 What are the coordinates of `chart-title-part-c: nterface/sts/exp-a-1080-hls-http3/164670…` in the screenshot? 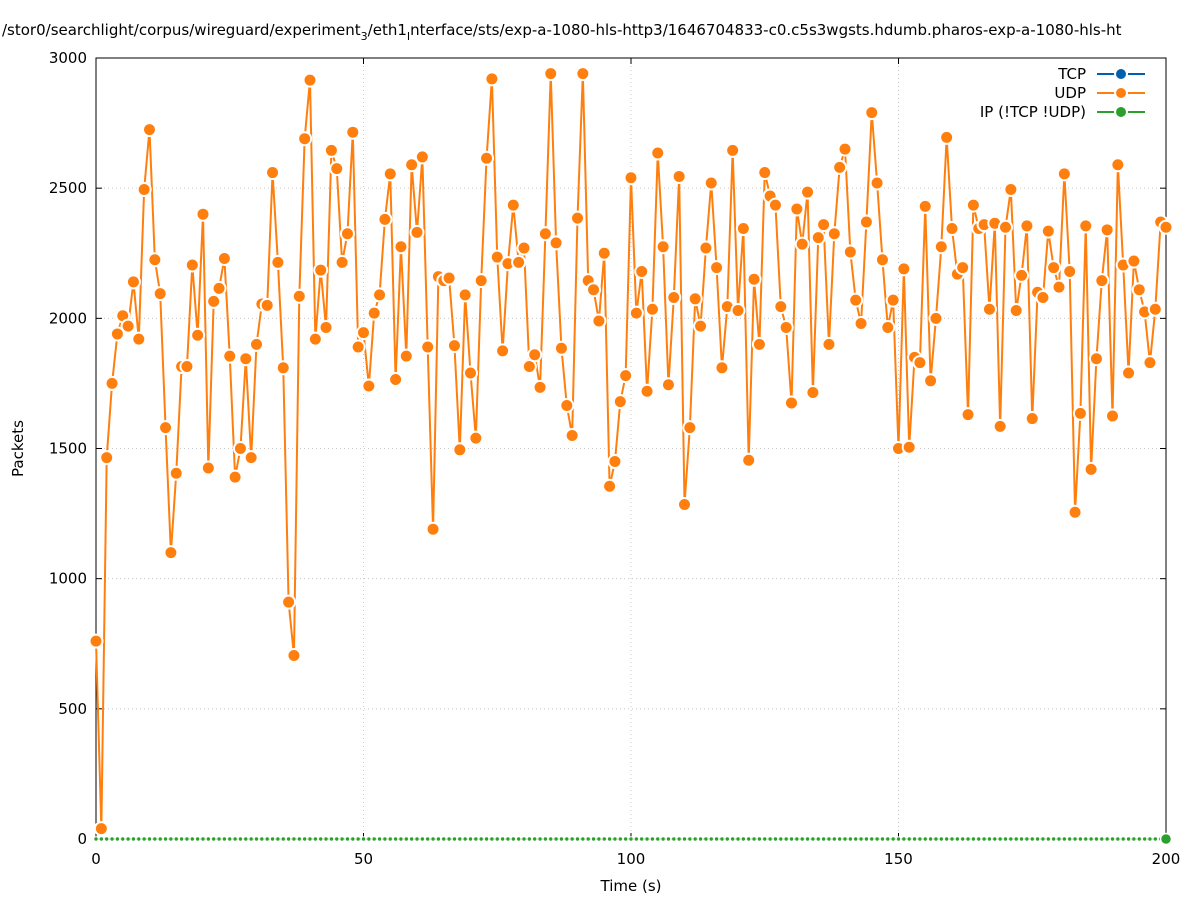 It's located at (766, 30).